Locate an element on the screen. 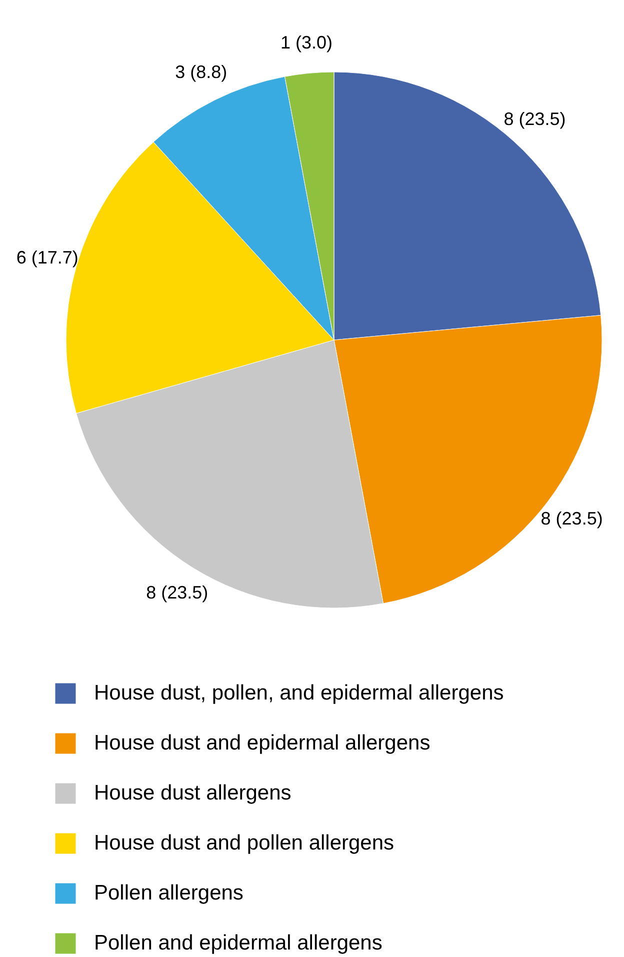  legend-label: House dust, pollen, and epidermal allergens is located at coordinates (299, 693).